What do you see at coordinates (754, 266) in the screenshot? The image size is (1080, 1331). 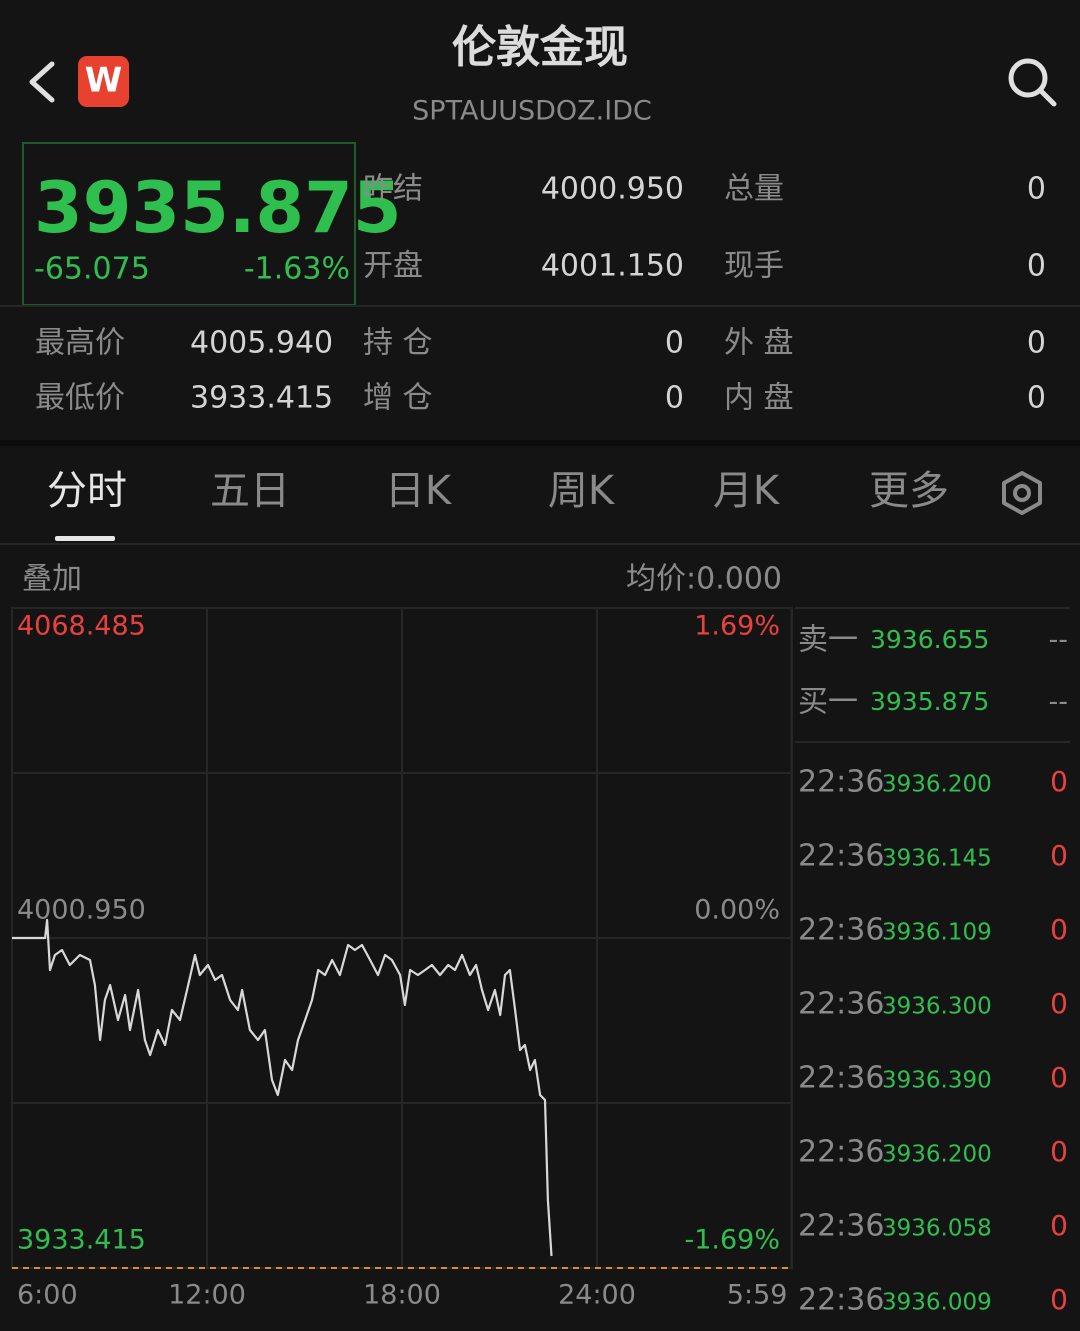 I see `stat-label: 现手` at bounding box center [754, 266].